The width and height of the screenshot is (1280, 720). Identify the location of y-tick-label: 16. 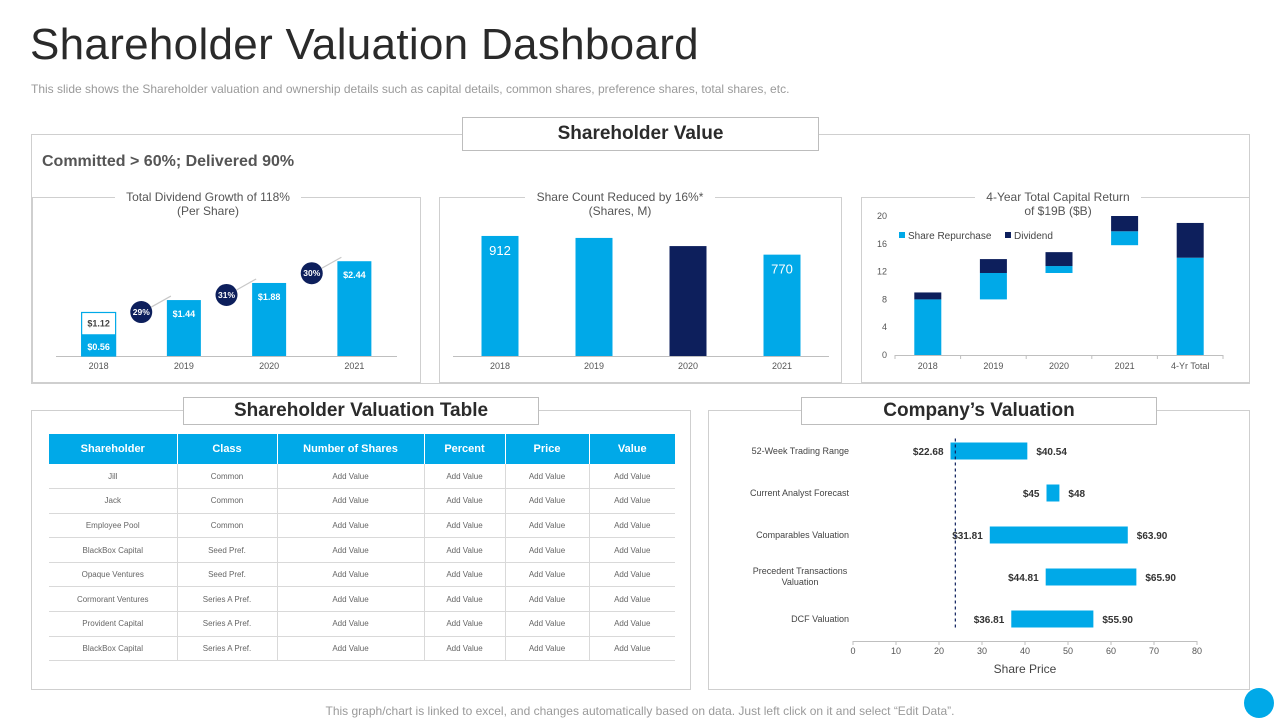
(882, 244).